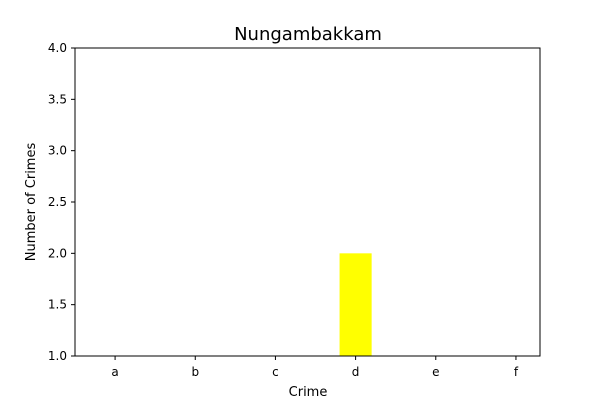  I want to click on bar-d, so click(355, 304).